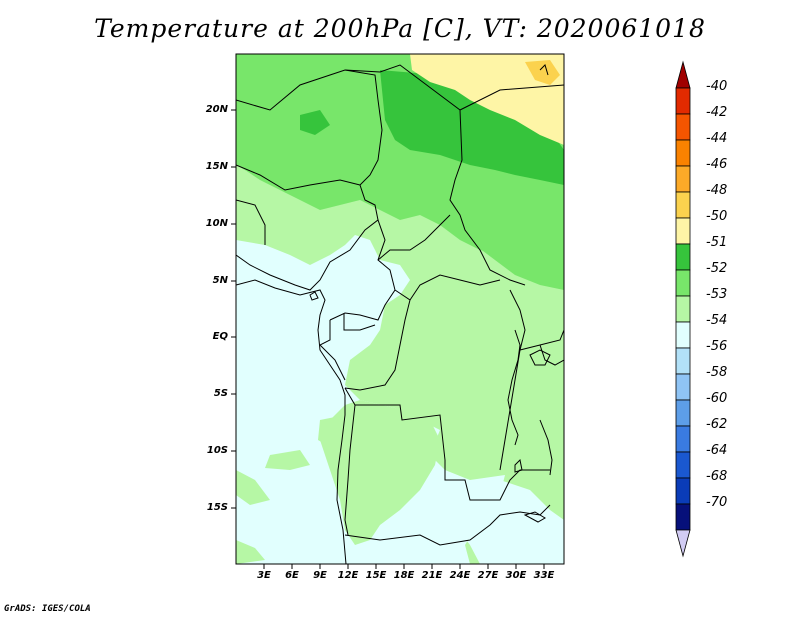 This screenshot has height=618, width=800. Describe the element at coordinates (717, 86) in the screenshot. I see `colorbar-label: -40` at that location.